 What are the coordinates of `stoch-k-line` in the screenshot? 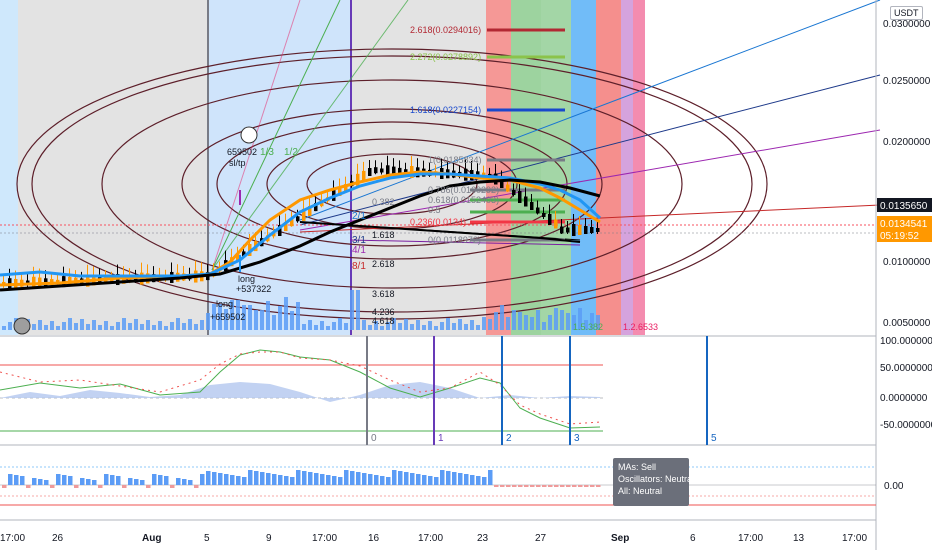 It's located at (300, 389).